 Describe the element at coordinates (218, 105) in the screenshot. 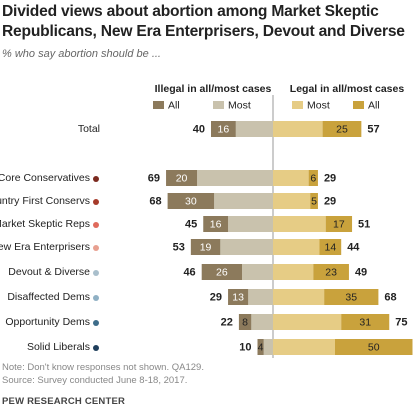

I see `legend-illegal-most-swatch` at that location.